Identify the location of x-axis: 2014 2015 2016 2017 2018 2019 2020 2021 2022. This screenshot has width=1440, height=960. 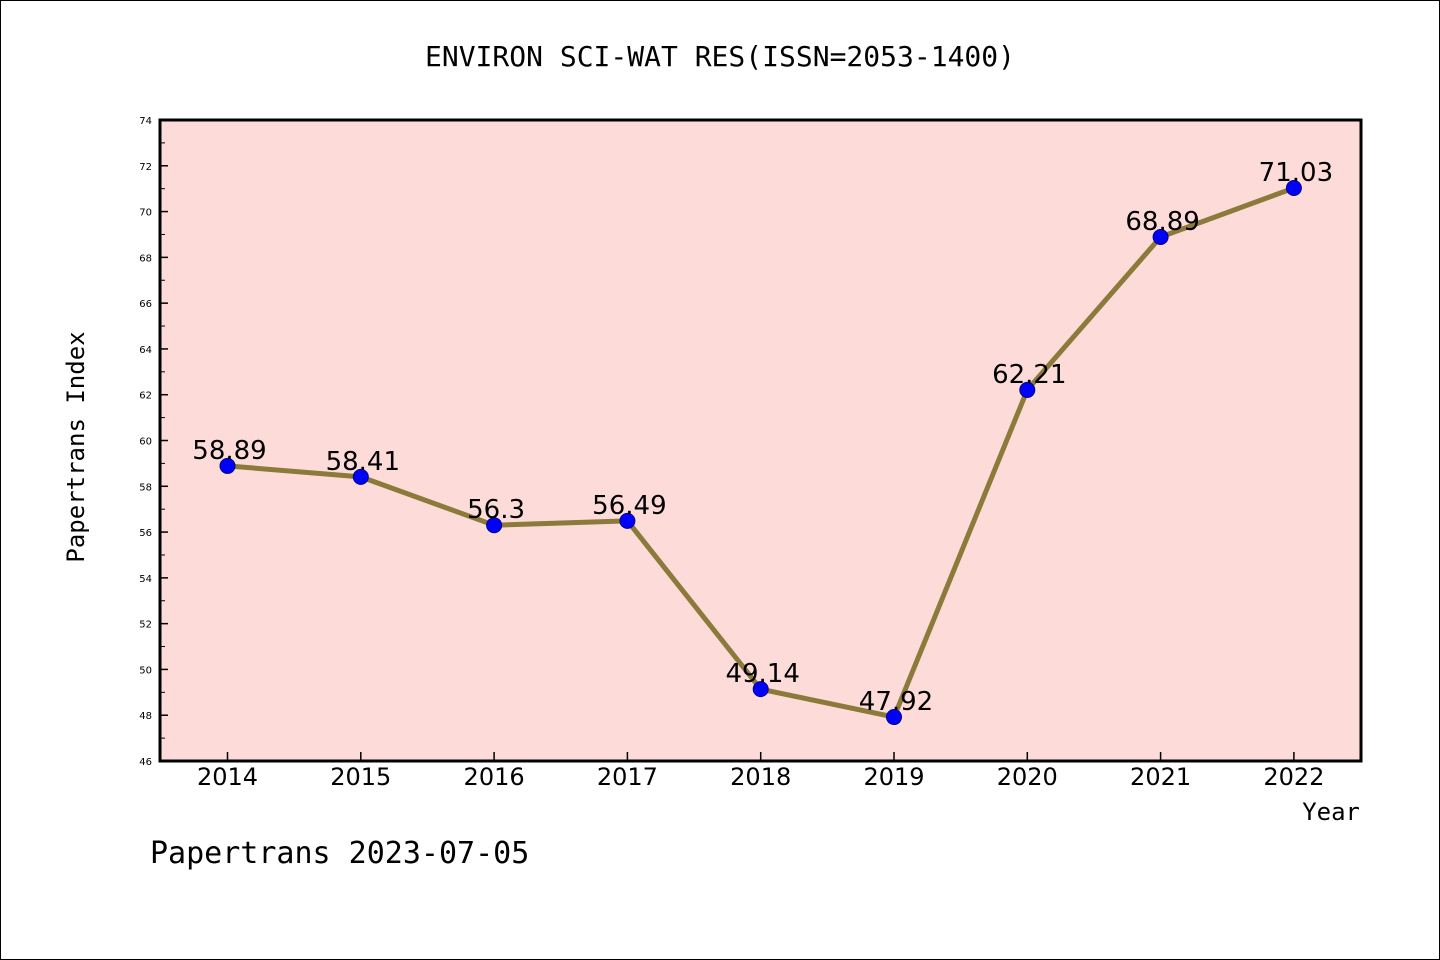
(760, 771).